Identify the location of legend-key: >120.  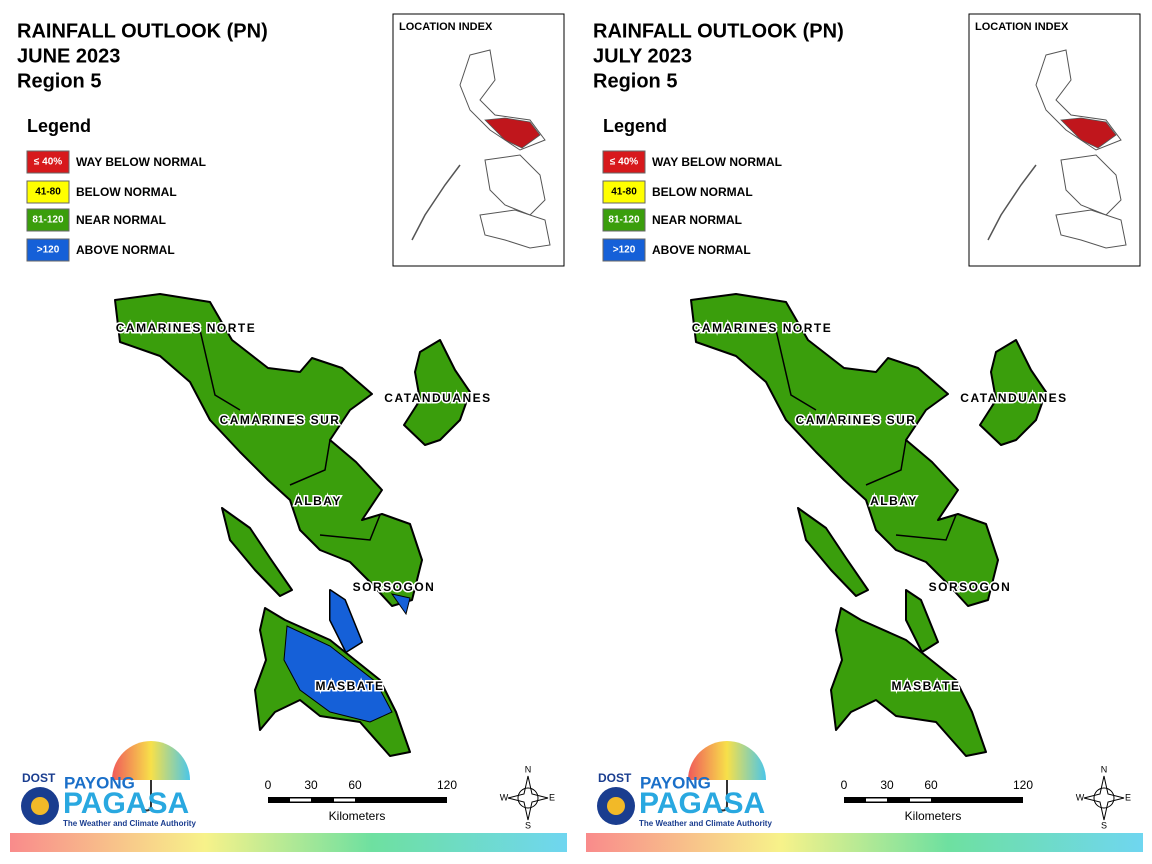
(48, 250).